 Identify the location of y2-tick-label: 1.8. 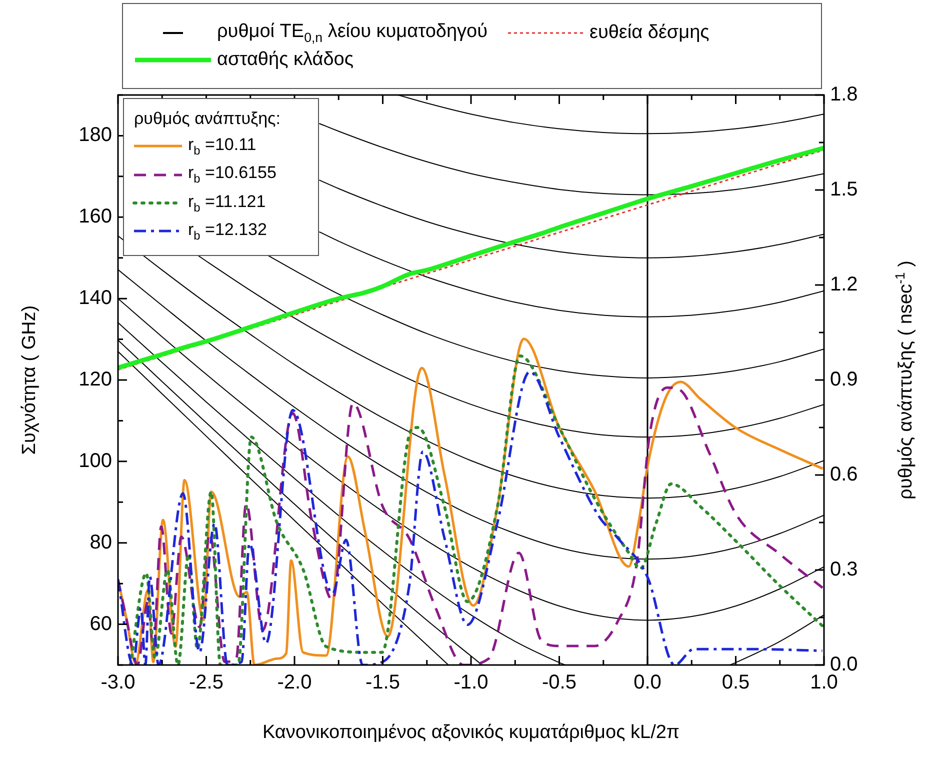
(844, 95).